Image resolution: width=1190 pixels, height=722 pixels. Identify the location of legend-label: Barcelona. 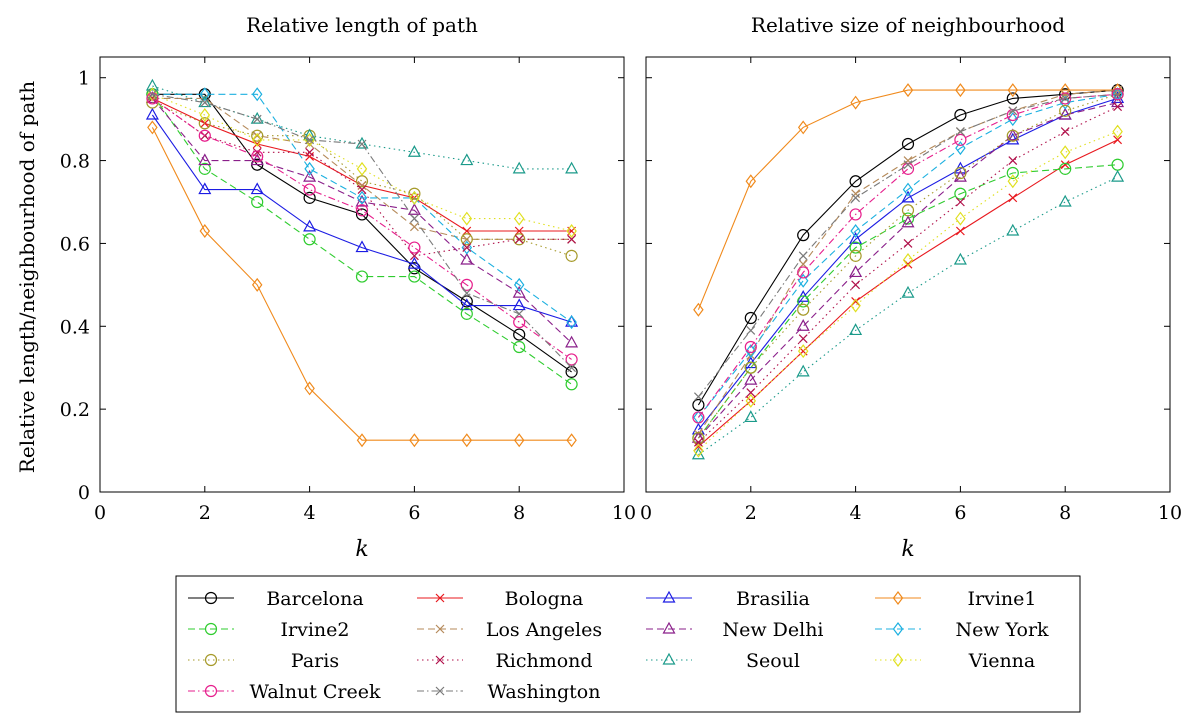
(314, 599).